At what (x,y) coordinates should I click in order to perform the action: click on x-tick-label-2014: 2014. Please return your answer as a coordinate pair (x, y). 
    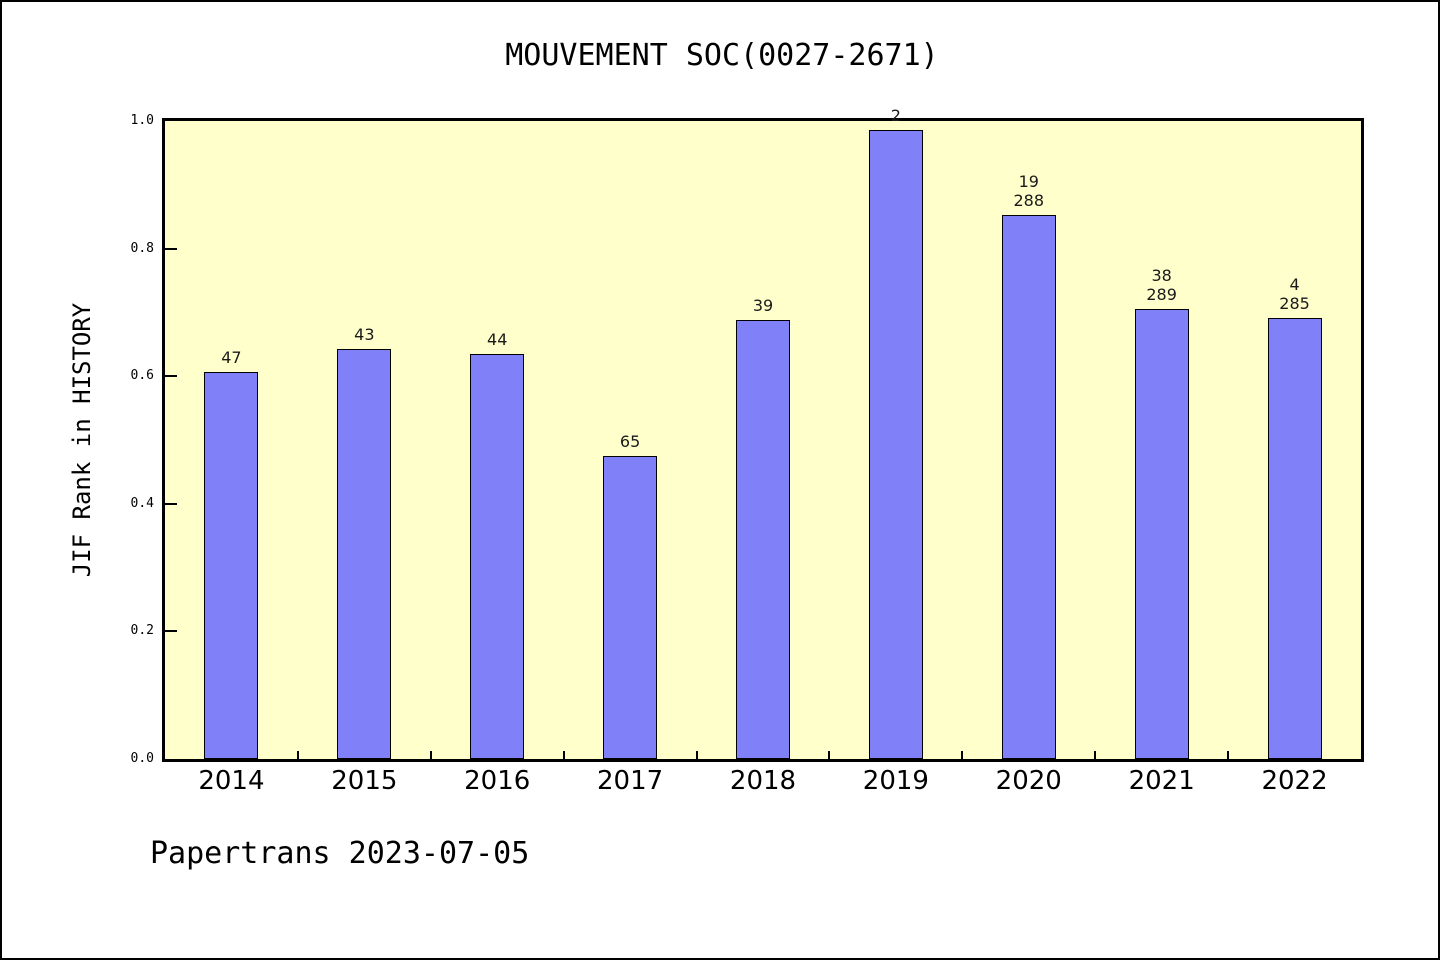
    Looking at the image, I should click on (231, 781).